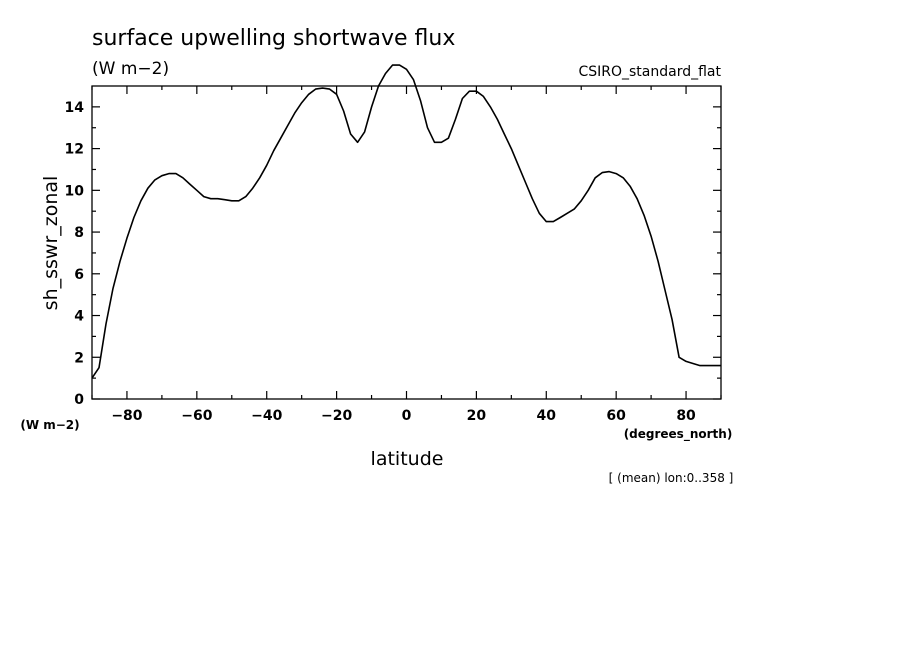  Describe the element at coordinates (51, 243) in the screenshot. I see `y-axis-label: sh_sswr_zonal` at that location.